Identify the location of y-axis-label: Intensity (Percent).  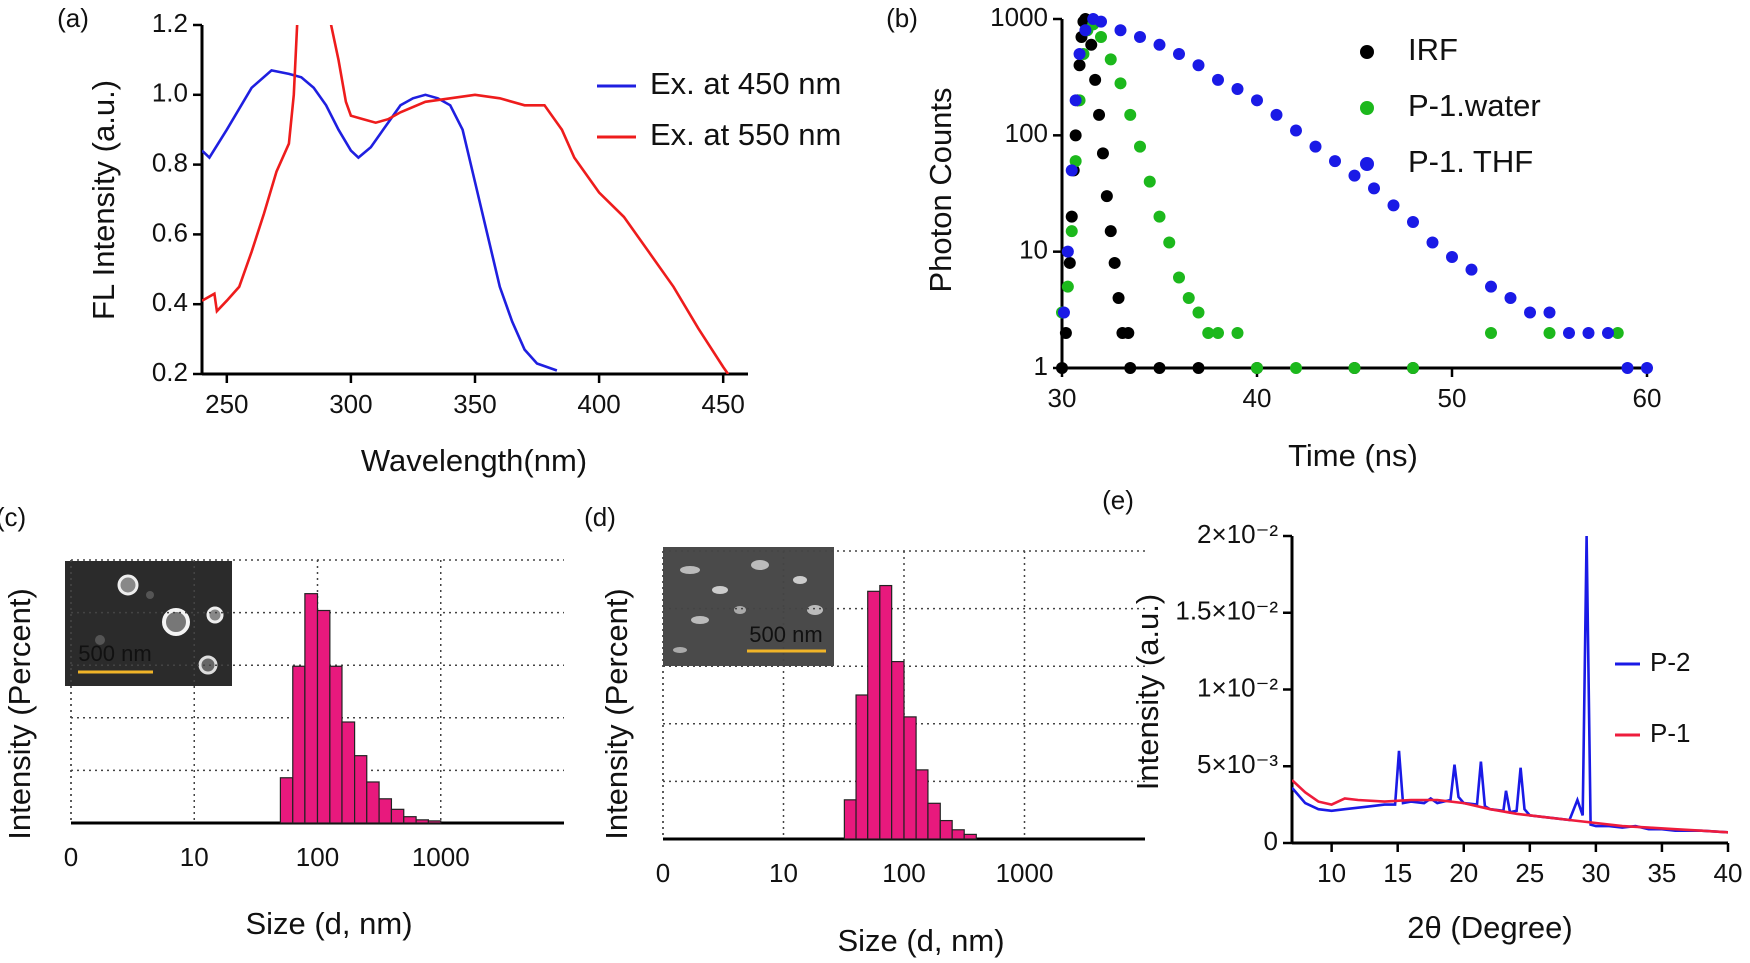
(616, 714).